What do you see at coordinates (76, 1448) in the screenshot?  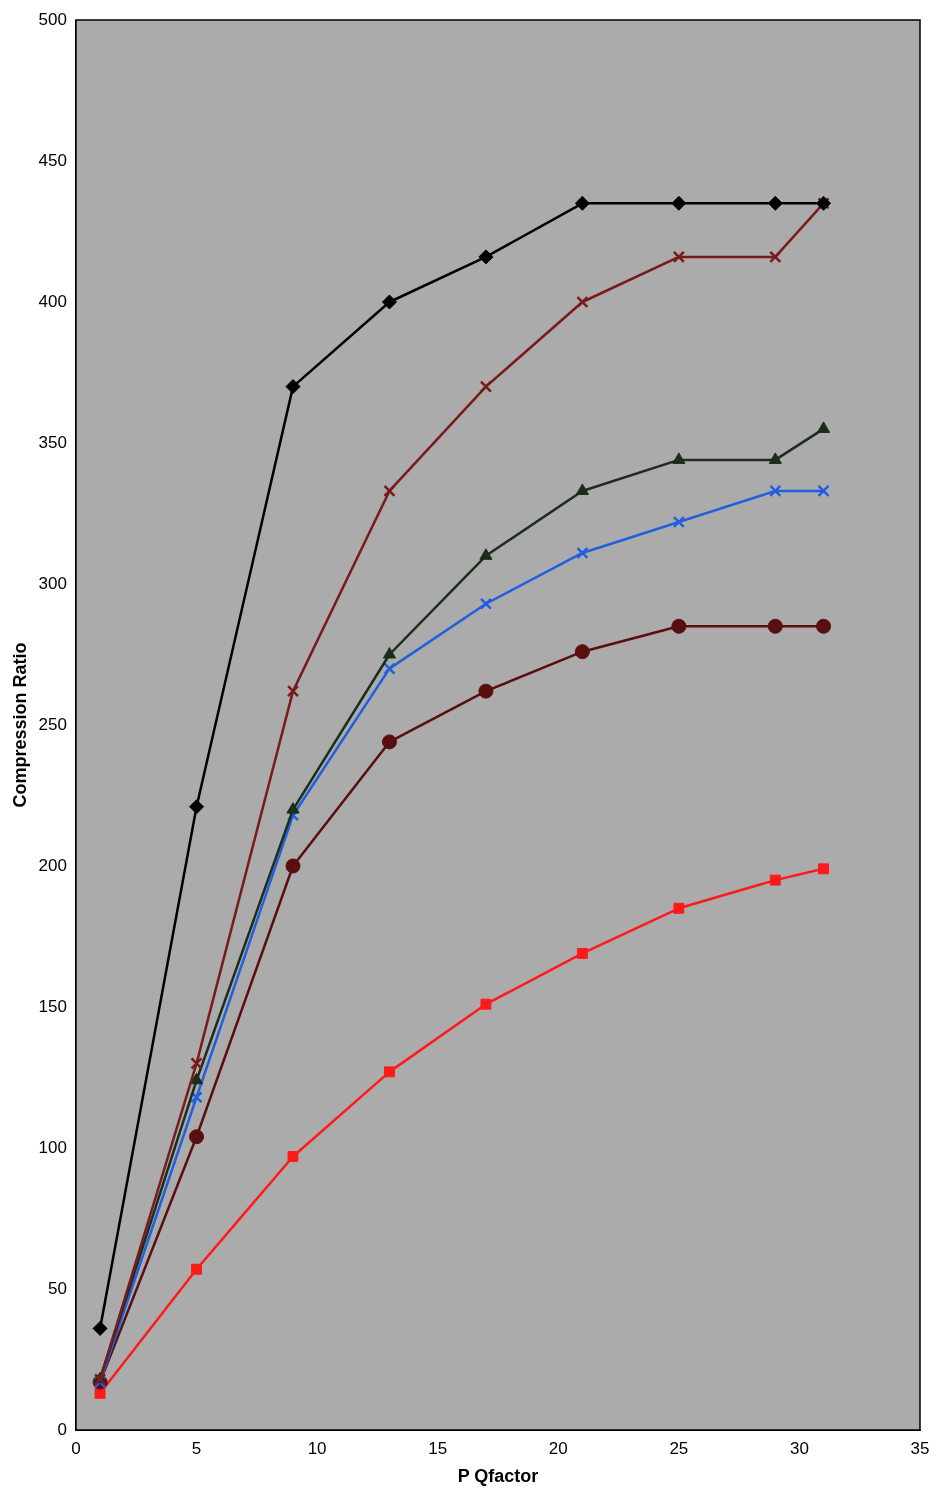 I see `x-tick-label: 0` at bounding box center [76, 1448].